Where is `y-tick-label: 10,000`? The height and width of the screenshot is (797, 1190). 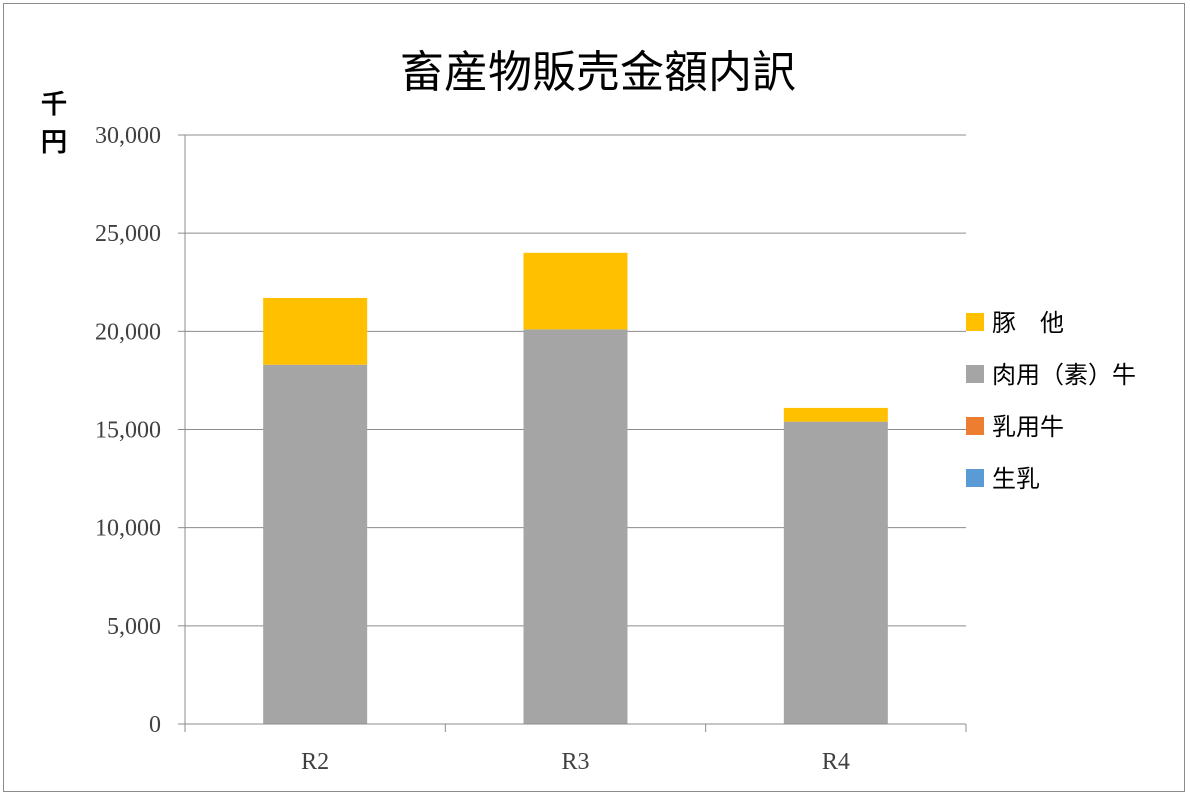 y-tick-label: 10,000 is located at coordinates (128, 529).